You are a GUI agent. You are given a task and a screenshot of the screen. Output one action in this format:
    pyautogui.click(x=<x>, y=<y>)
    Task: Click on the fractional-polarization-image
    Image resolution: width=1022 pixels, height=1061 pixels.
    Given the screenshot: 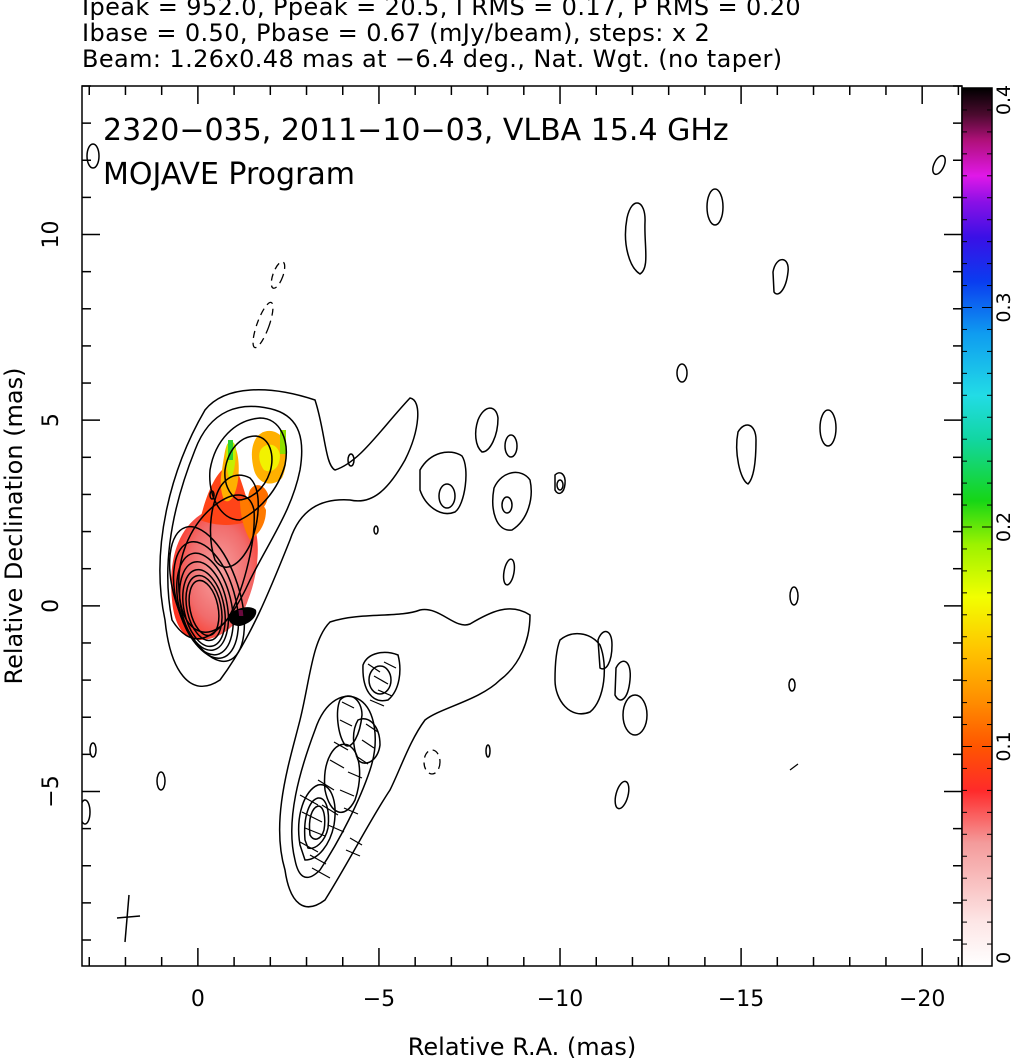 What is the action you would take?
    pyautogui.click(x=229, y=535)
    